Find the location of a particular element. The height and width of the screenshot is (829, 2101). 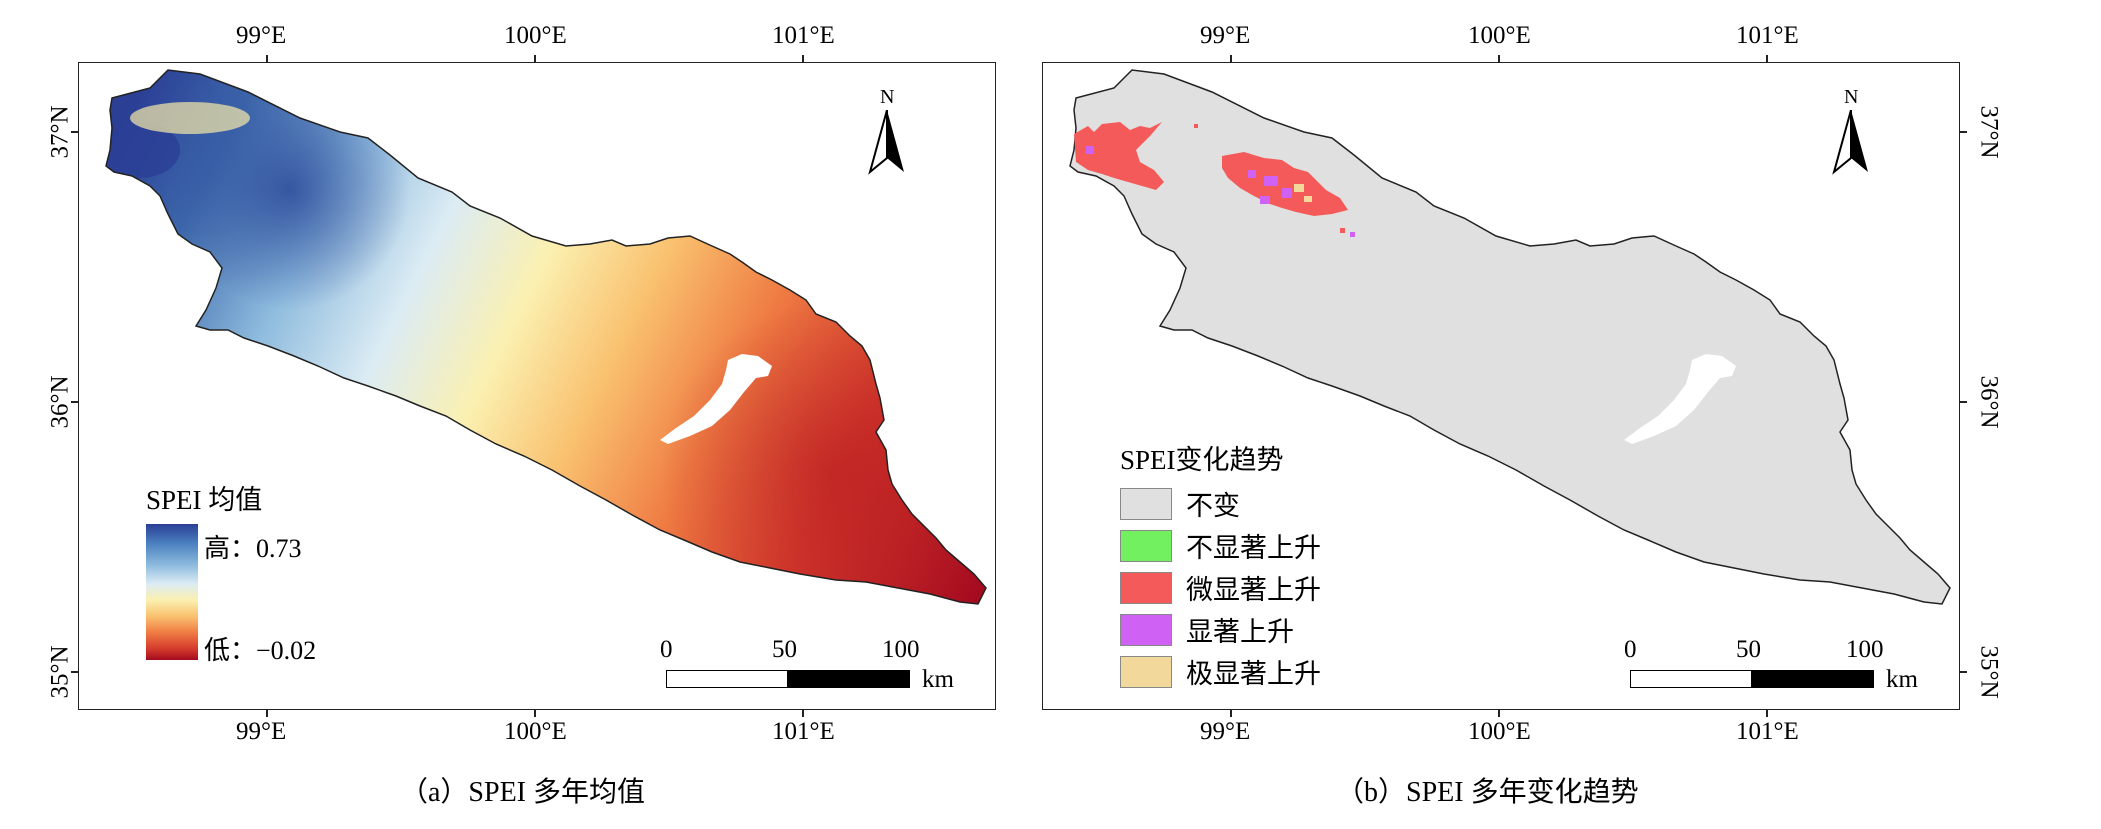

scale-bar-a: 0 50 100 km is located at coordinates (807, 666).